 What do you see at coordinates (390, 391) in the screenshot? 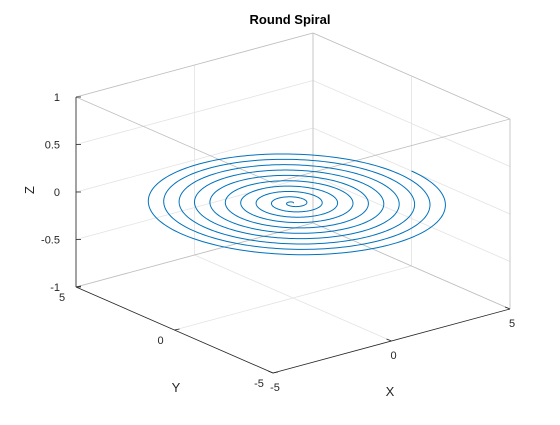
I see `x-axis-label: X` at bounding box center [390, 391].